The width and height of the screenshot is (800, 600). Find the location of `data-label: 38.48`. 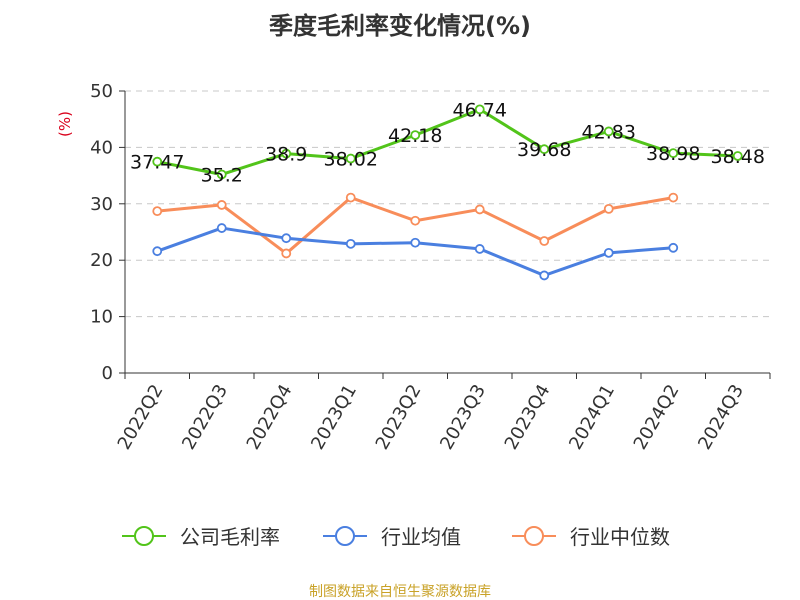

data-label: 38.48 is located at coordinates (738, 157).